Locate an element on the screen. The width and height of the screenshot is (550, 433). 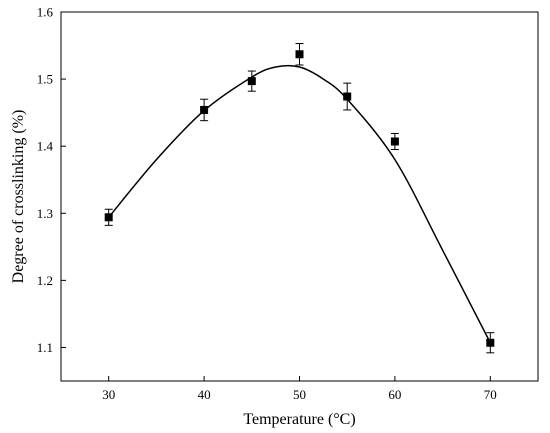
y-tick-label: 1.4 is located at coordinates (45, 146).